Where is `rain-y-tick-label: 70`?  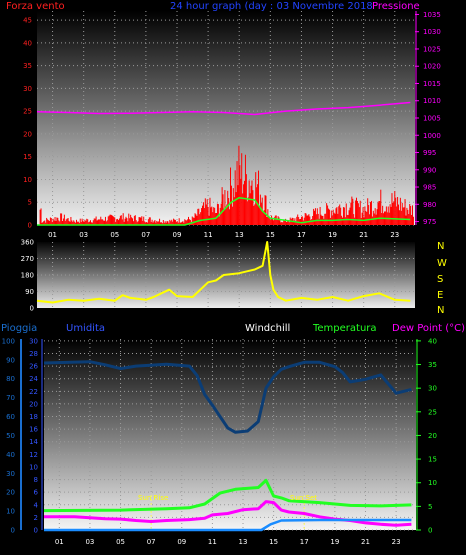 rain-y-tick-label: 70 is located at coordinates (10, 398).